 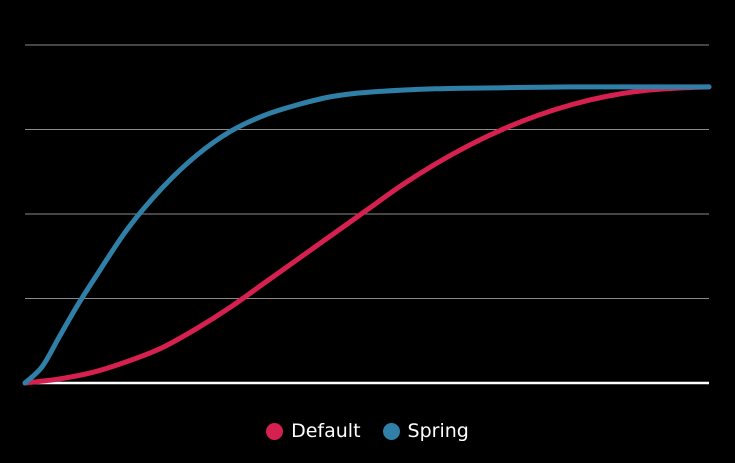 I want to click on legend-item-spring: Spring, so click(x=425, y=431).